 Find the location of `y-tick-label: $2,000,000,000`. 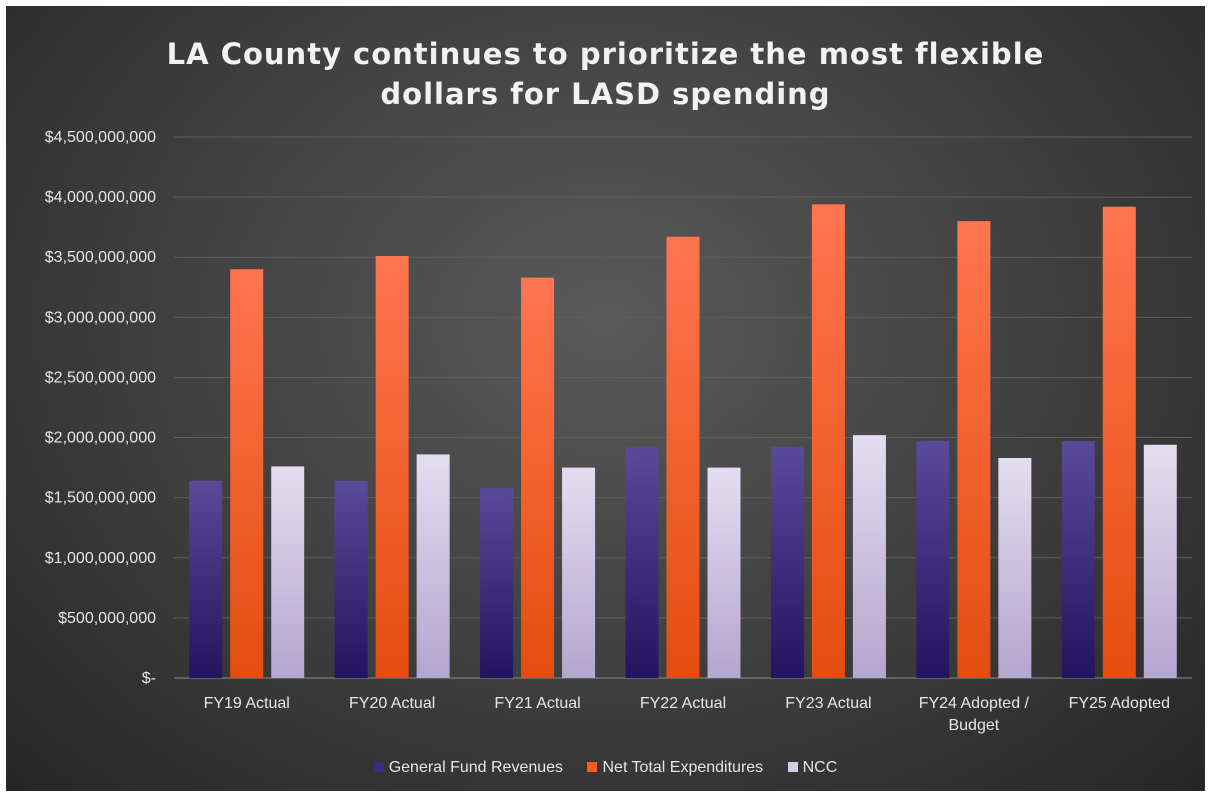

y-tick-label: $2,000,000,000 is located at coordinates (100, 438).